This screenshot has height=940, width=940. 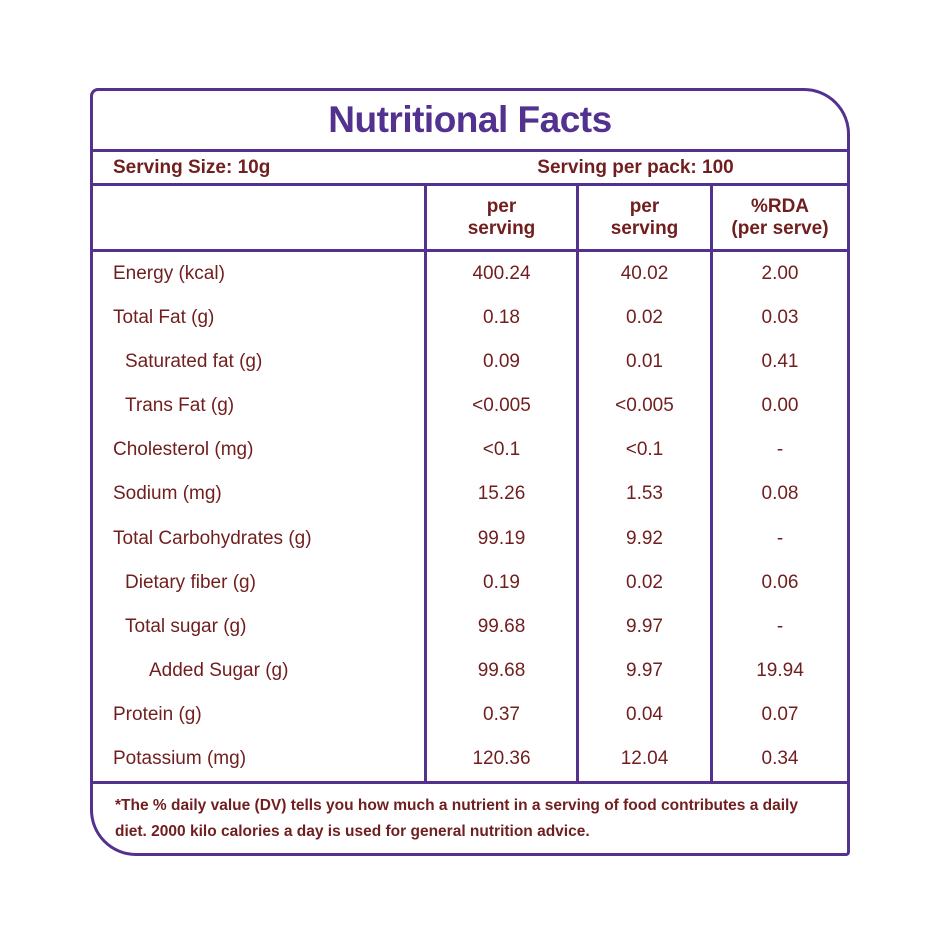 I want to click on table-row-sodium: Sodium (mg) 15.26 1.53 0.08, so click(x=470, y=494).